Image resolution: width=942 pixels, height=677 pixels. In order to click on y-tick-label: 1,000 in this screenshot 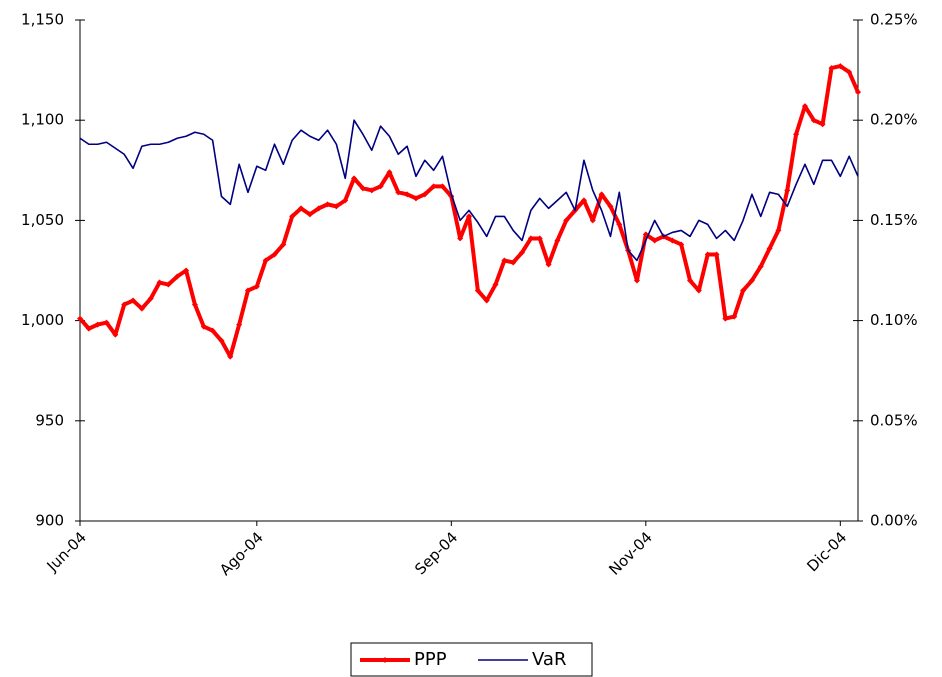, I will do `click(42, 320)`.